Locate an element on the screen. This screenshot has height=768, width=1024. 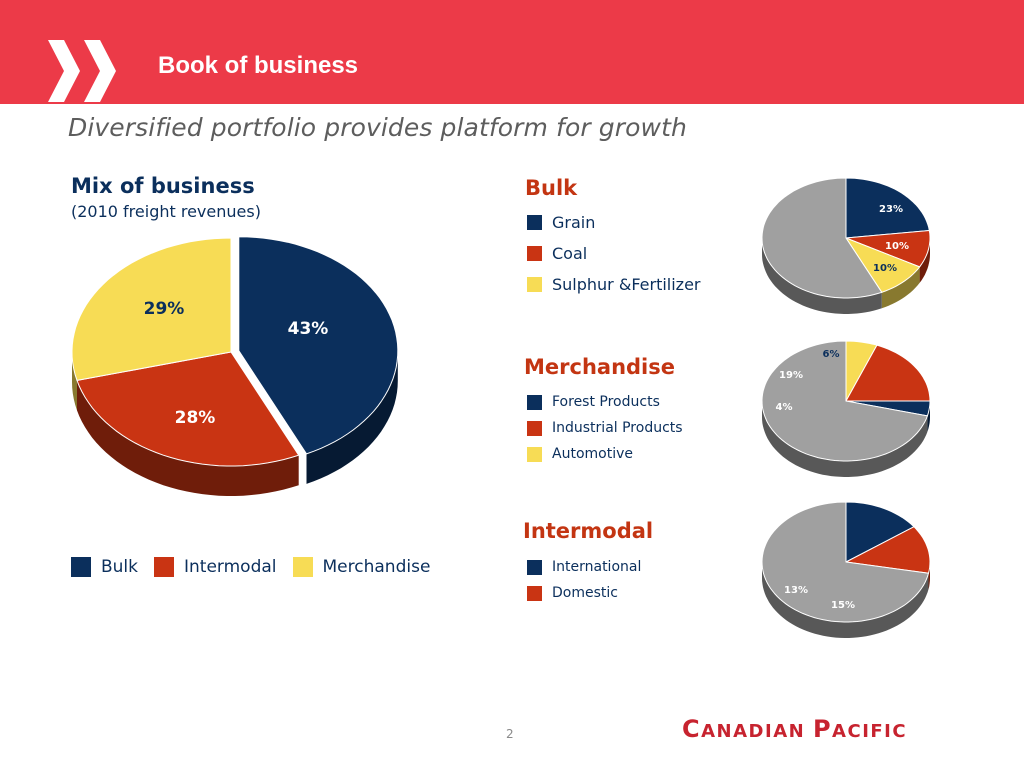
legend-swatch-forest-products is located at coordinates (534, 402).